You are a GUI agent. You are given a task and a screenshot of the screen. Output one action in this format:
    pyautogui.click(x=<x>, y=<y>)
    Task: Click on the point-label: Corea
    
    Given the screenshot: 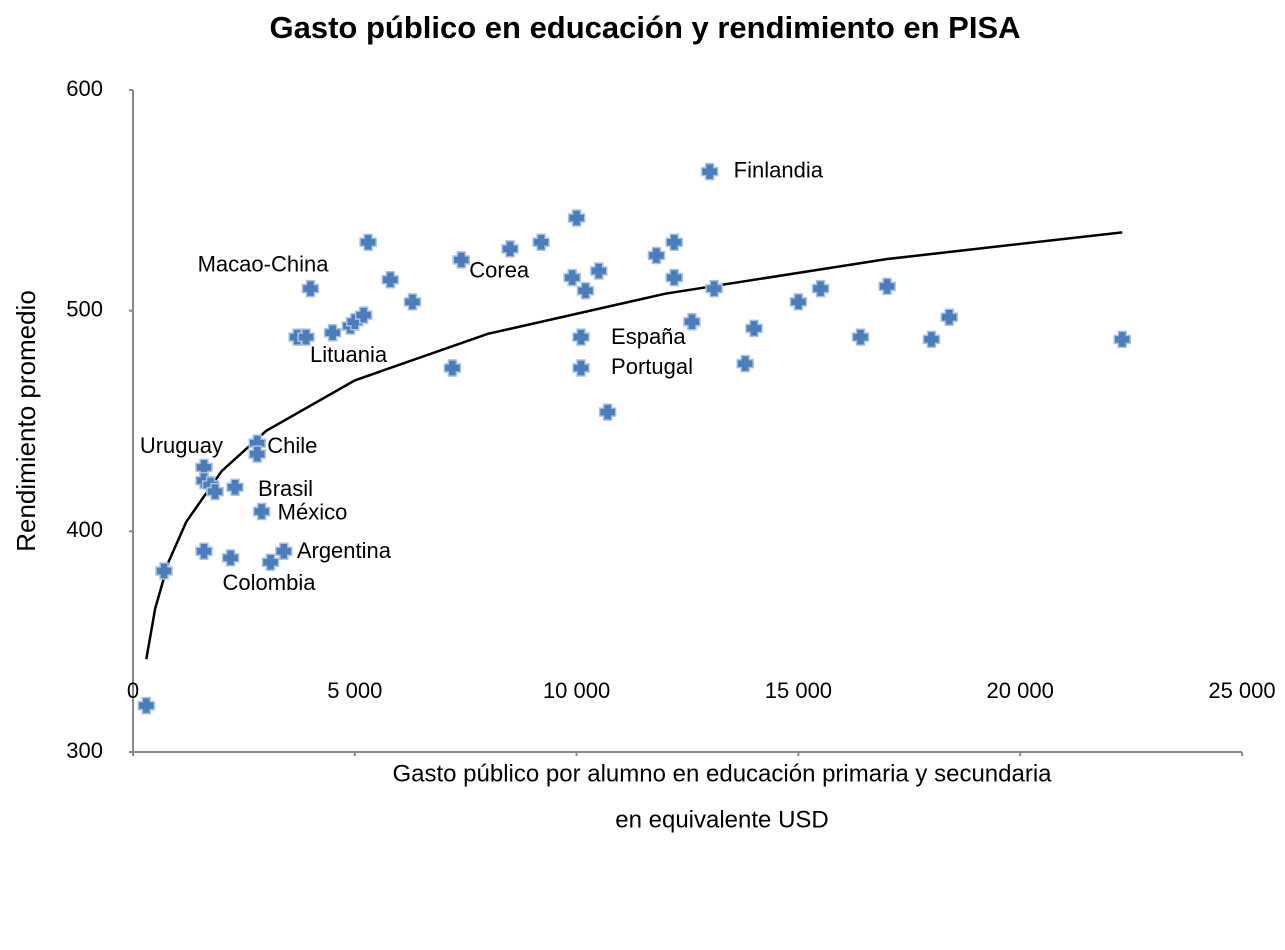 What is the action you would take?
    pyautogui.click(x=499, y=270)
    